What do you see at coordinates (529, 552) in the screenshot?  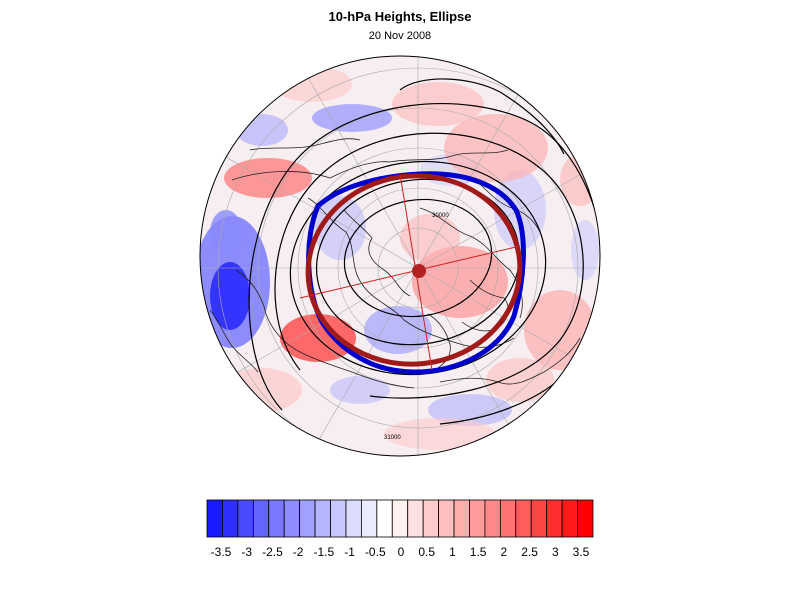 I see `colorbar-tick-label: 2.5` at bounding box center [529, 552].